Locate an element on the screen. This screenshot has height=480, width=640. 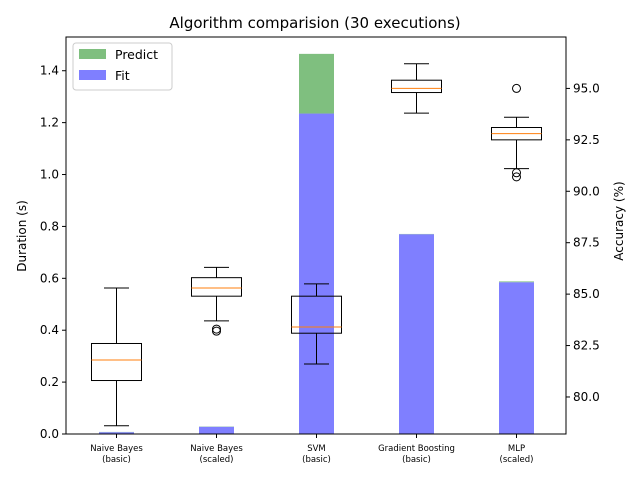
y-axis-label: Duration (s) is located at coordinates (22, 236).